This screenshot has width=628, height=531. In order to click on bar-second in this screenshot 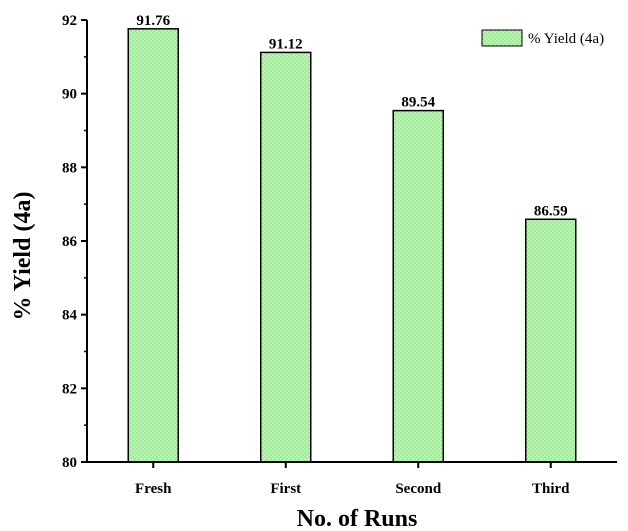, I will do `click(418, 286)`.